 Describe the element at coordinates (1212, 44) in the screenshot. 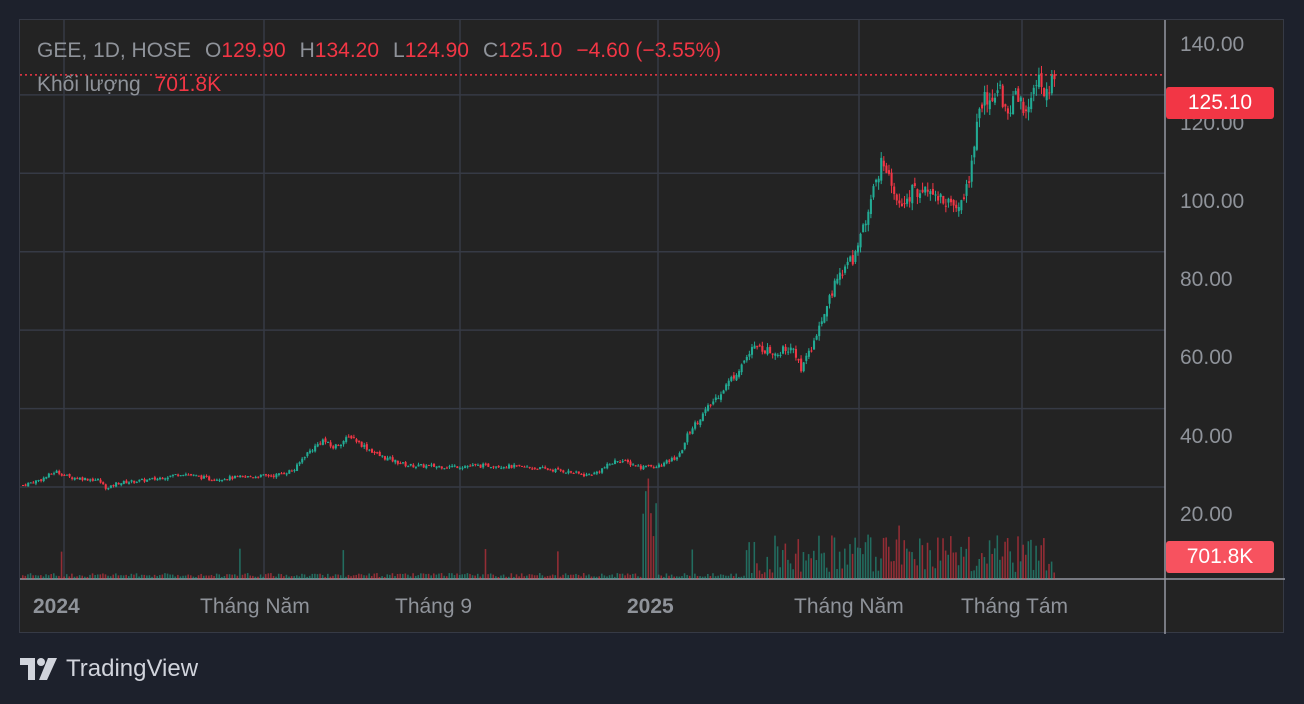

I see `y-tick-140: 140.00` at that location.